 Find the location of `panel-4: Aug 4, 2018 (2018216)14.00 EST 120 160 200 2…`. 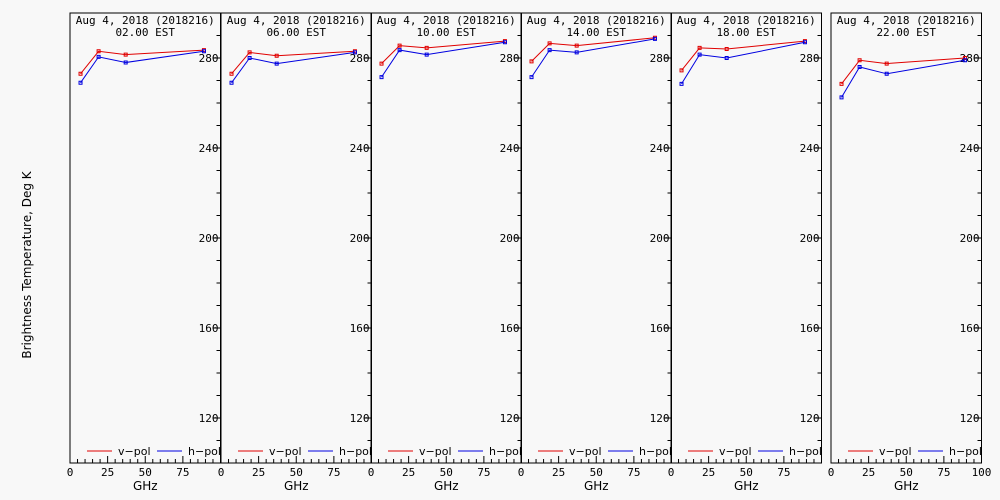

panel-4: Aug 4, 2018 (2018216)14.00 EST 120 160 200 2… is located at coordinates (595, 252).